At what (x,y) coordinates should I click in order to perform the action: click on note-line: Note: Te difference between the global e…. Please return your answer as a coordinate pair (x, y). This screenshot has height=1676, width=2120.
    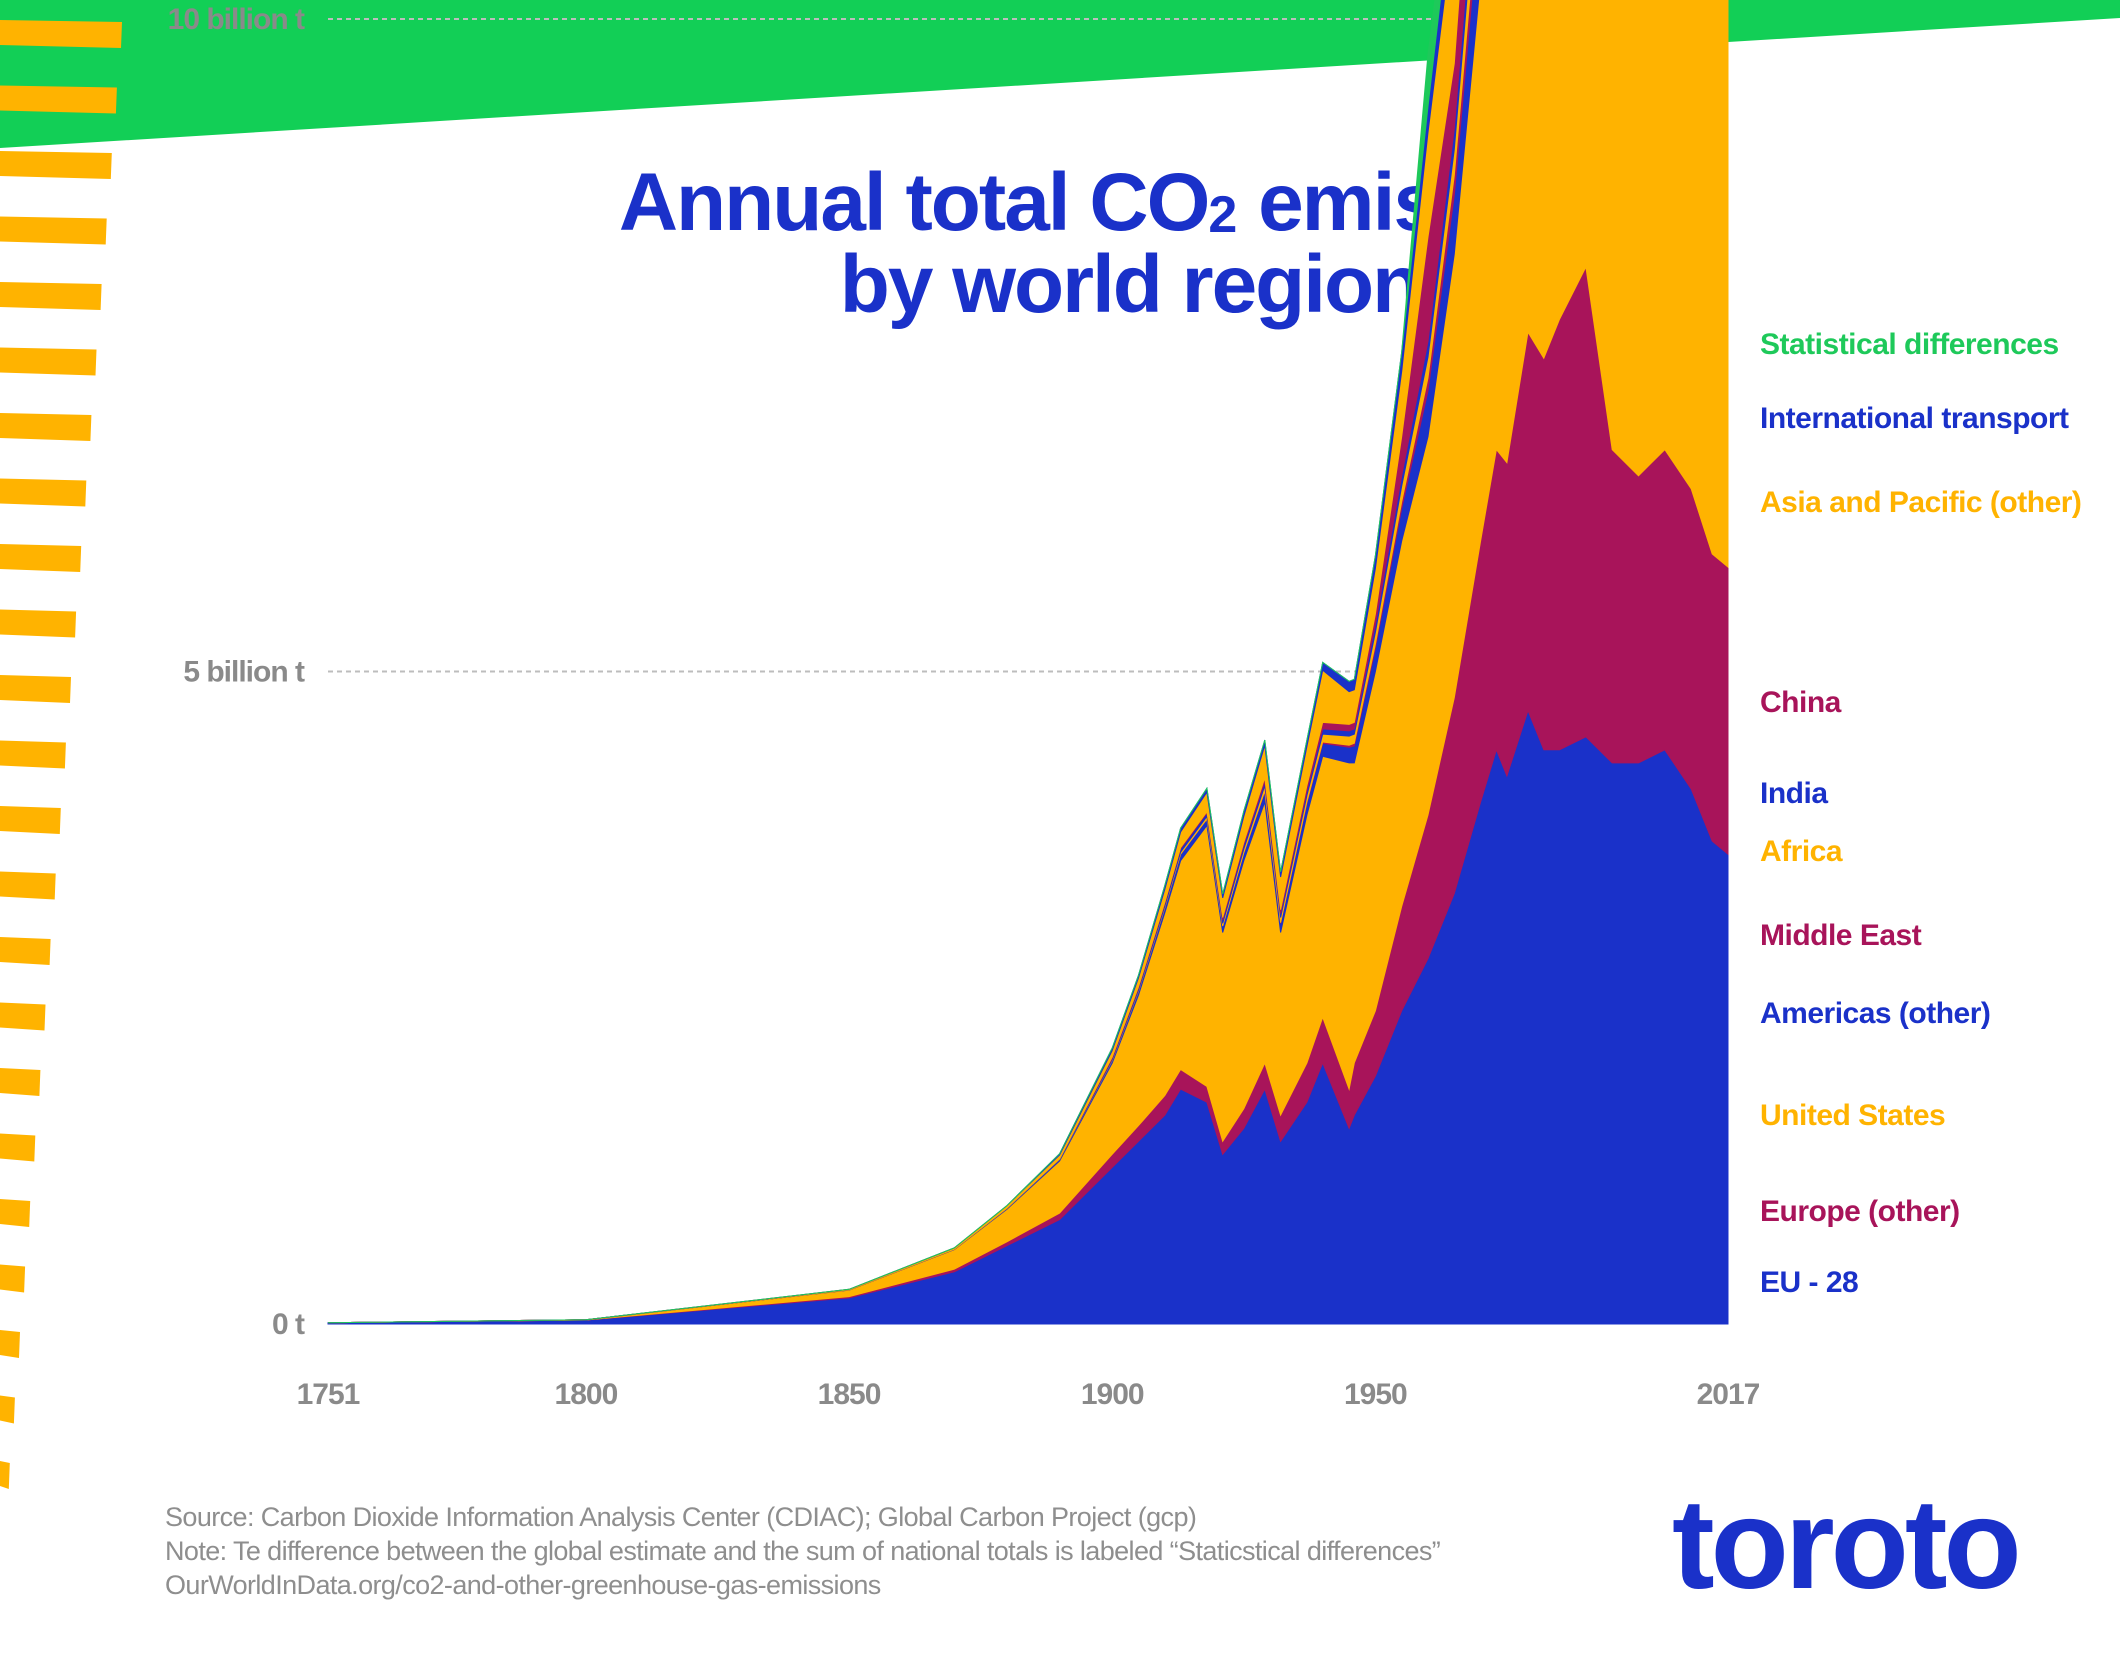
    Looking at the image, I should click on (803, 1551).